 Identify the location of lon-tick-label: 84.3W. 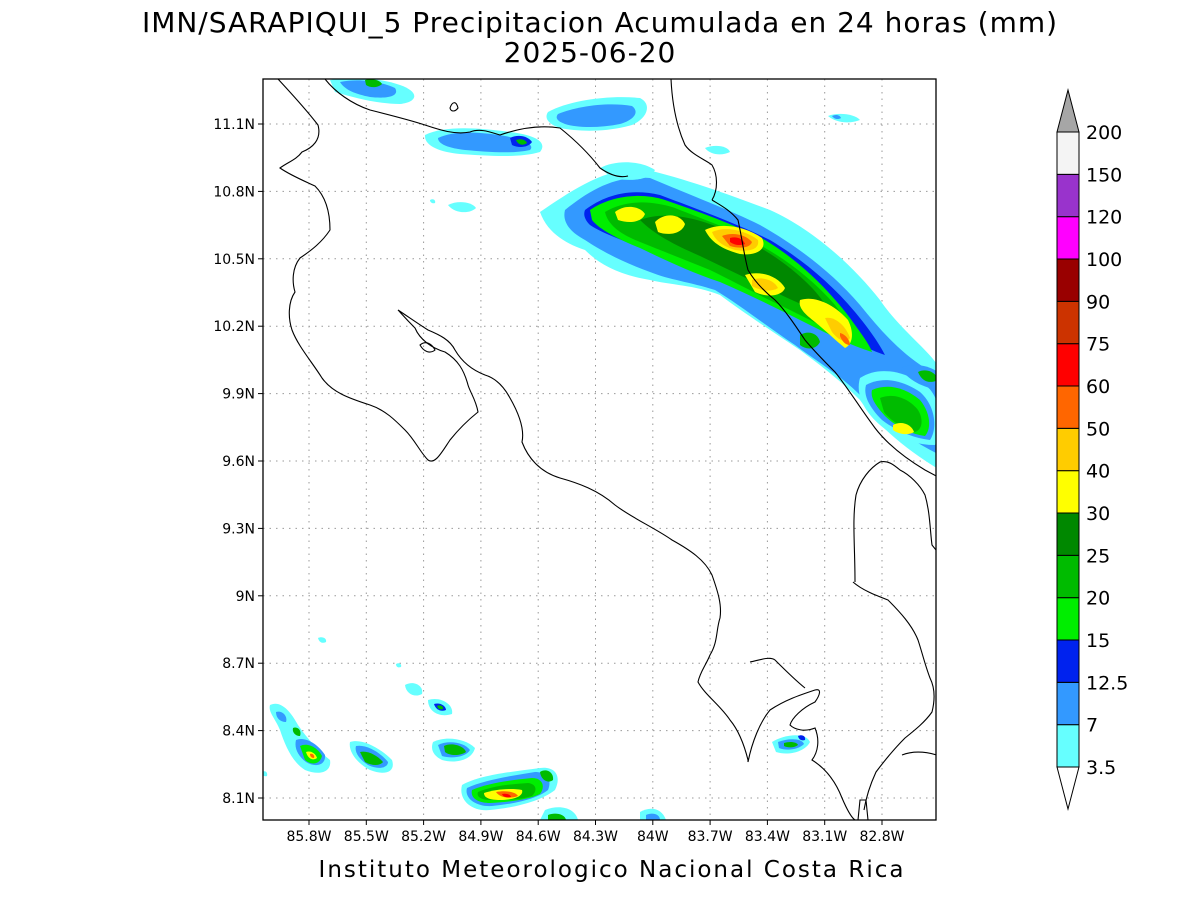
(595, 837).